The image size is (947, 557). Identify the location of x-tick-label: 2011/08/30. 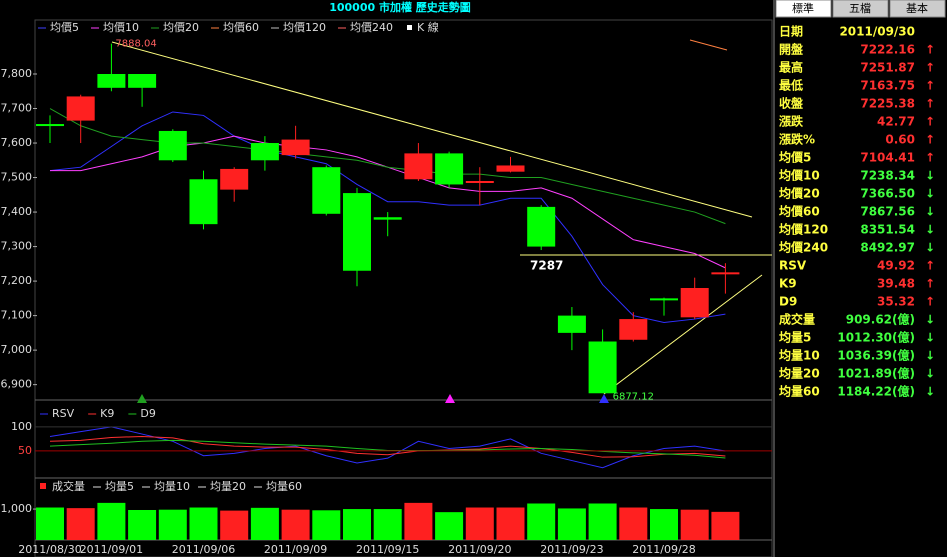
(49, 549).